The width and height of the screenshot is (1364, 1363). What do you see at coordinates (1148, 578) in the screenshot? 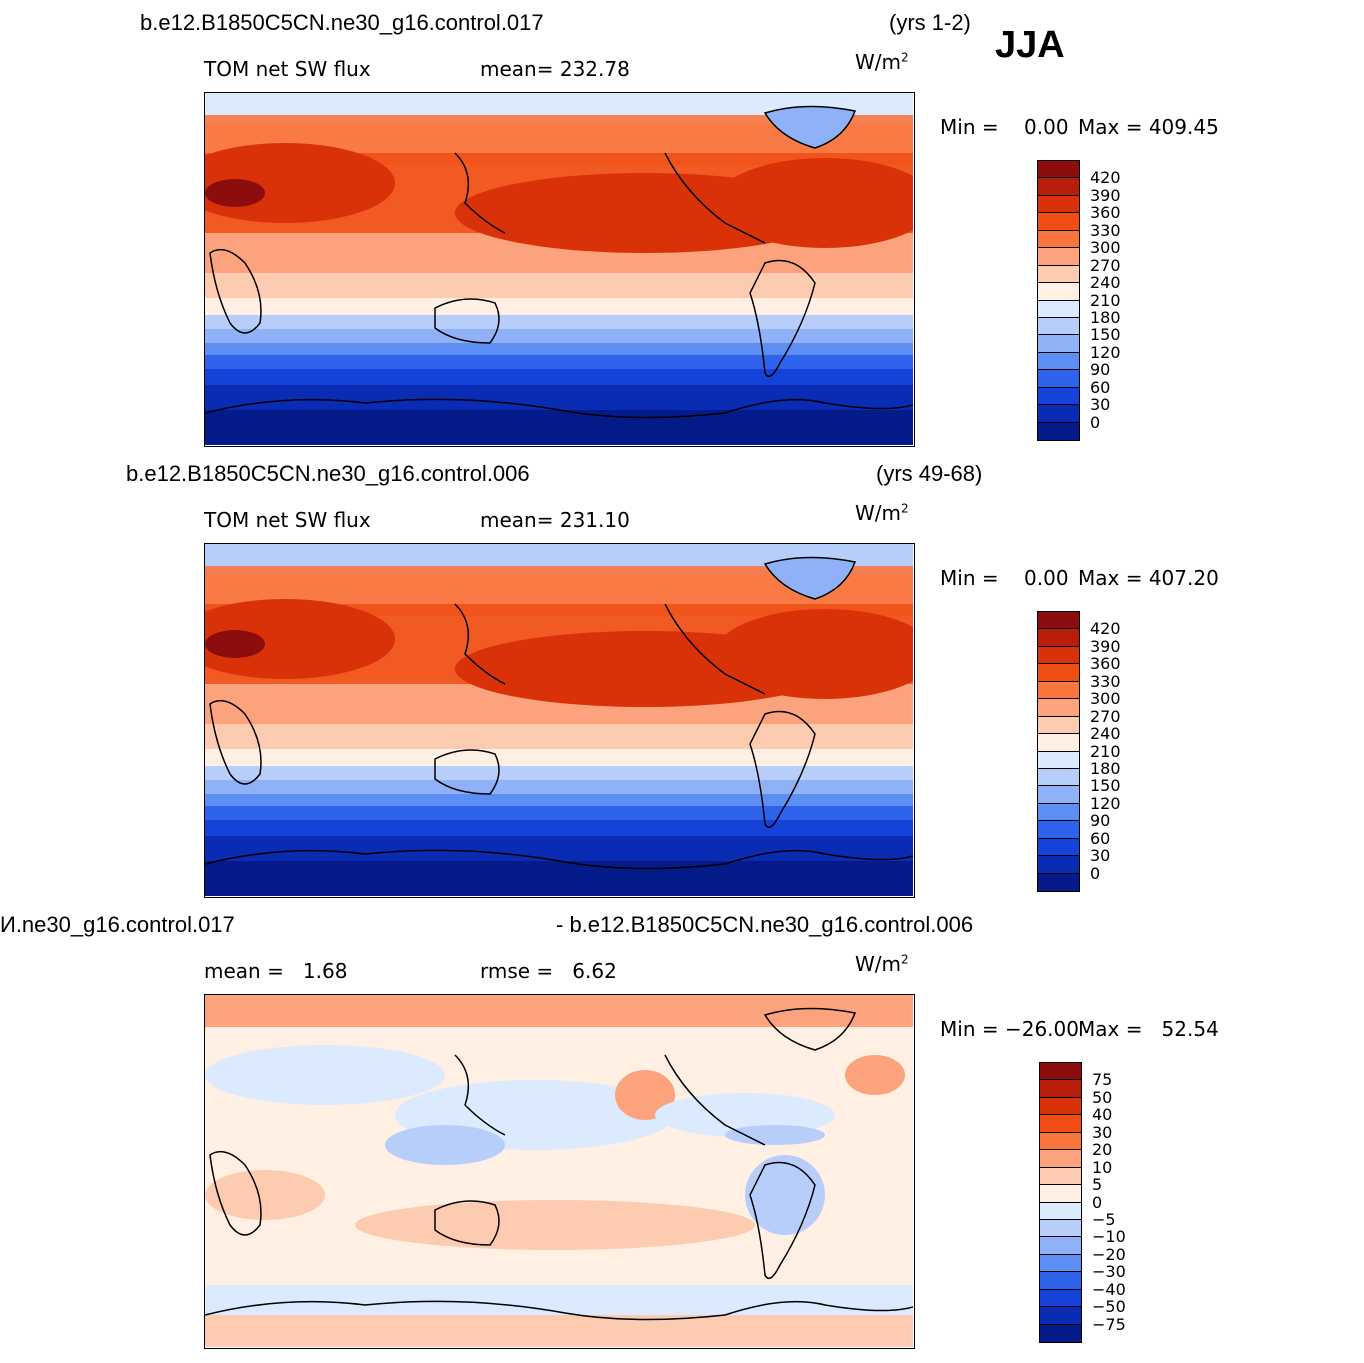
I see `panel2-max: Max = 407.20` at bounding box center [1148, 578].